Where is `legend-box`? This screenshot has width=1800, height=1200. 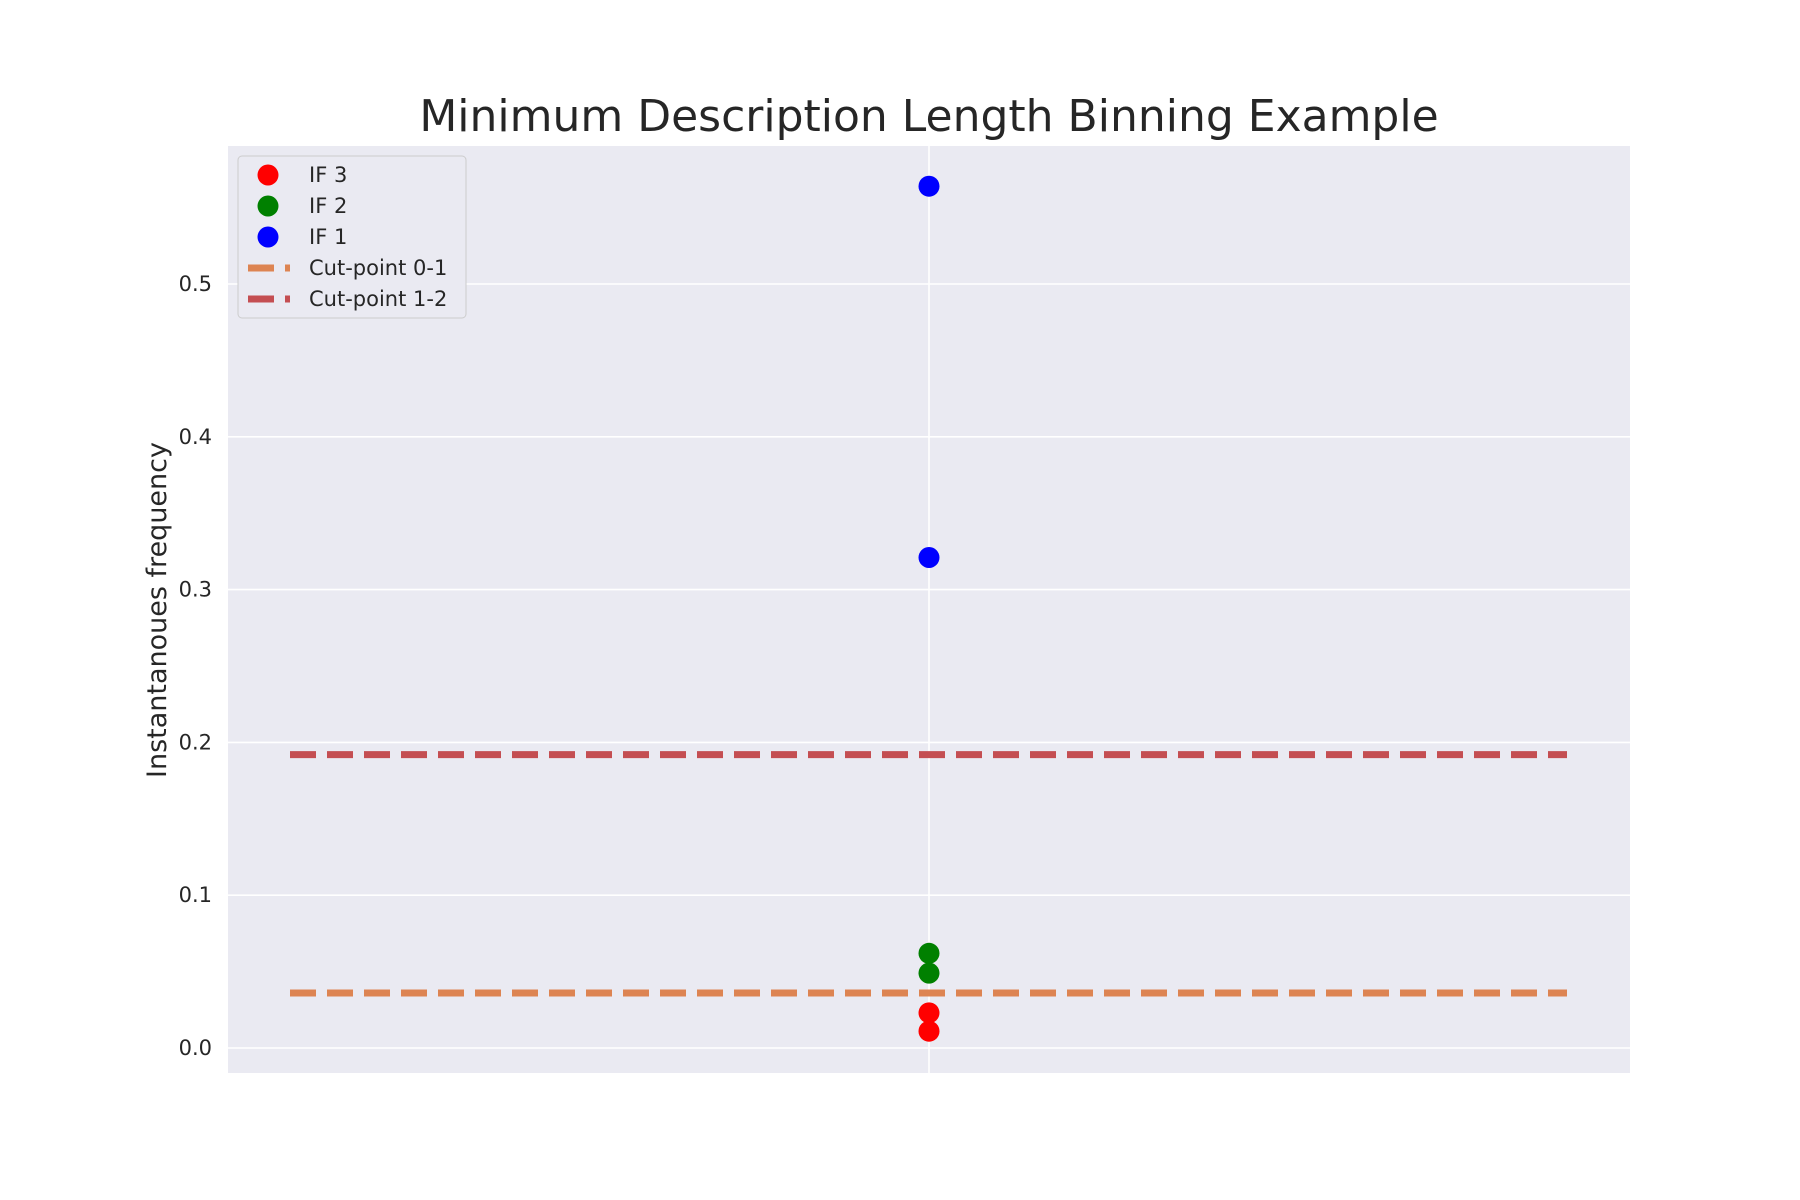
legend-box is located at coordinates (352, 237).